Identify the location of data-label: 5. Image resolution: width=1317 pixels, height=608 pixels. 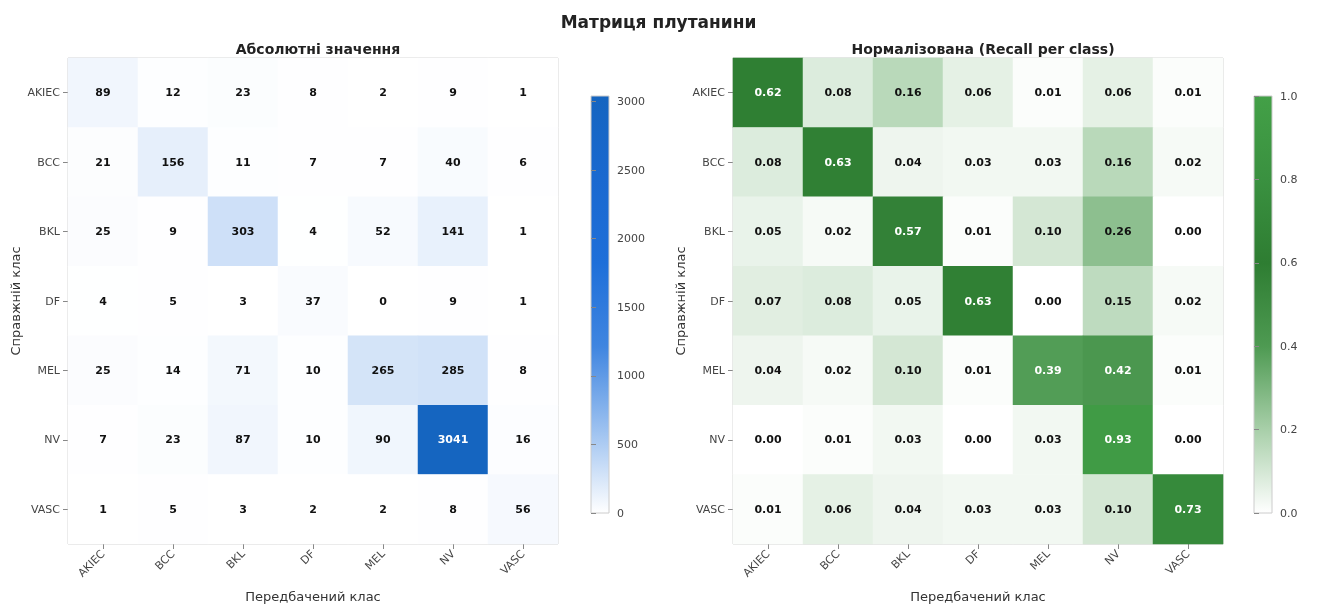
(173, 509).